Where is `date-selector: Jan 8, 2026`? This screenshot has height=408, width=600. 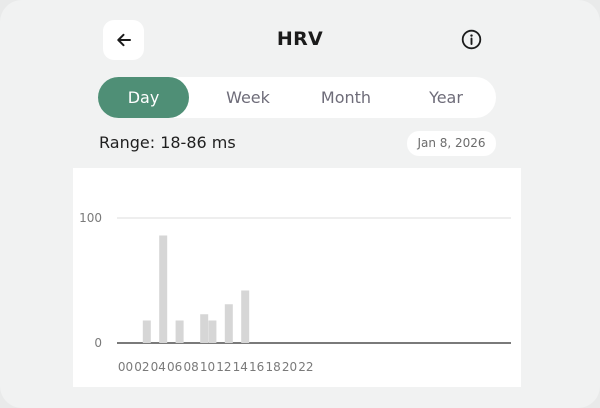 date-selector: Jan 8, 2026 is located at coordinates (451, 143).